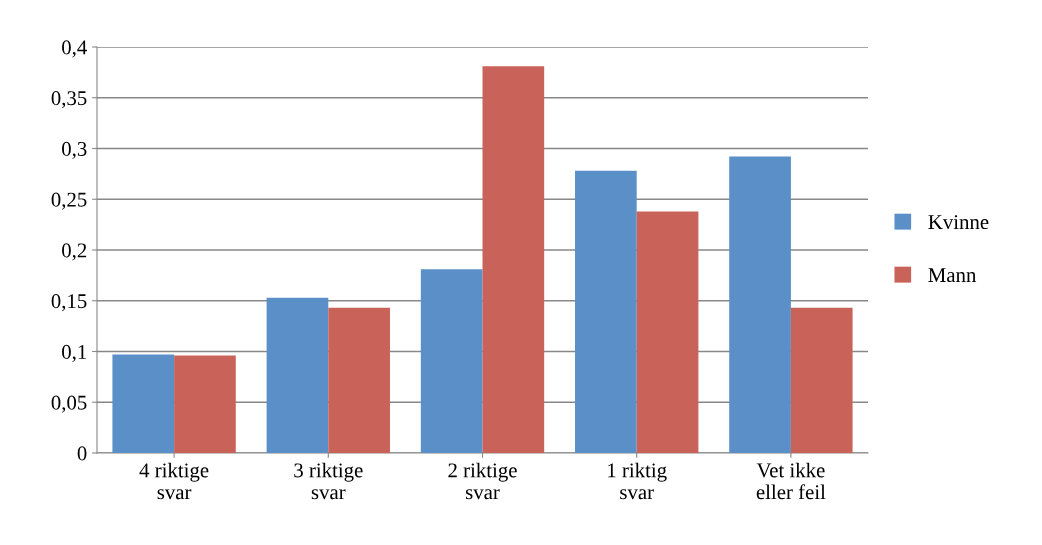 The width and height of the screenshot is (1042, 545). I want to click on y-tick-label: 0,3, so click(74, 150).